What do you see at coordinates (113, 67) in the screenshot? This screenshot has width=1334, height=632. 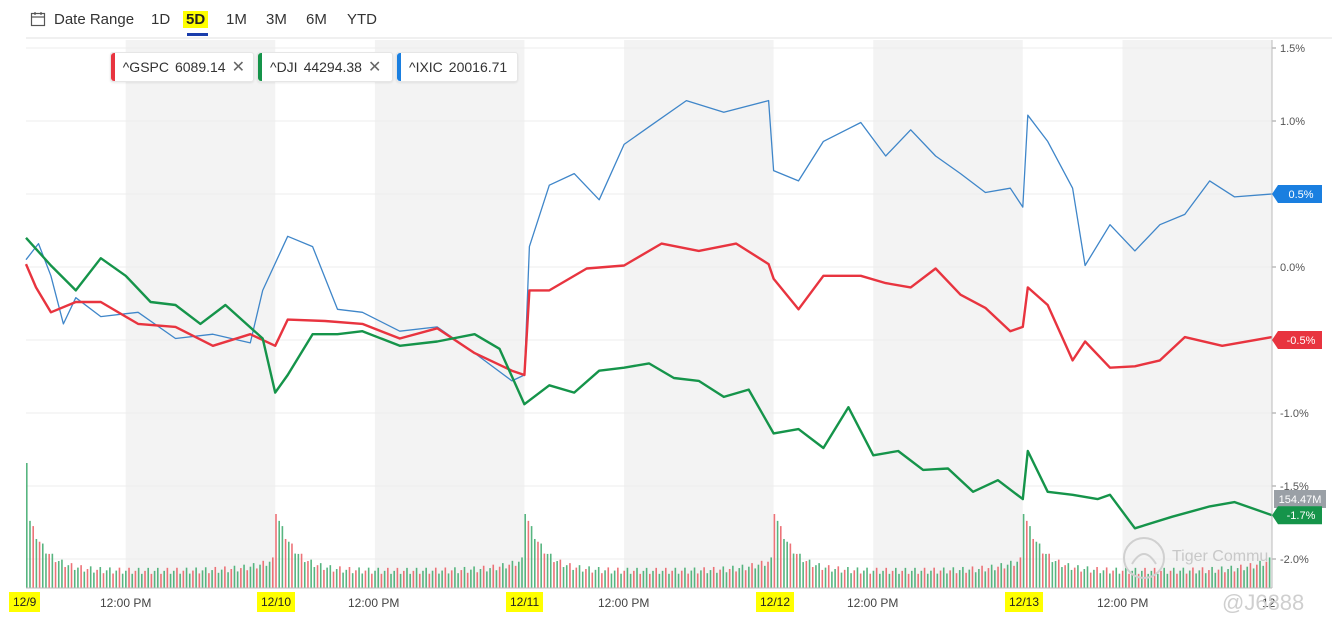 I see `legend-color-gspc` at bounding box center [113, 67].